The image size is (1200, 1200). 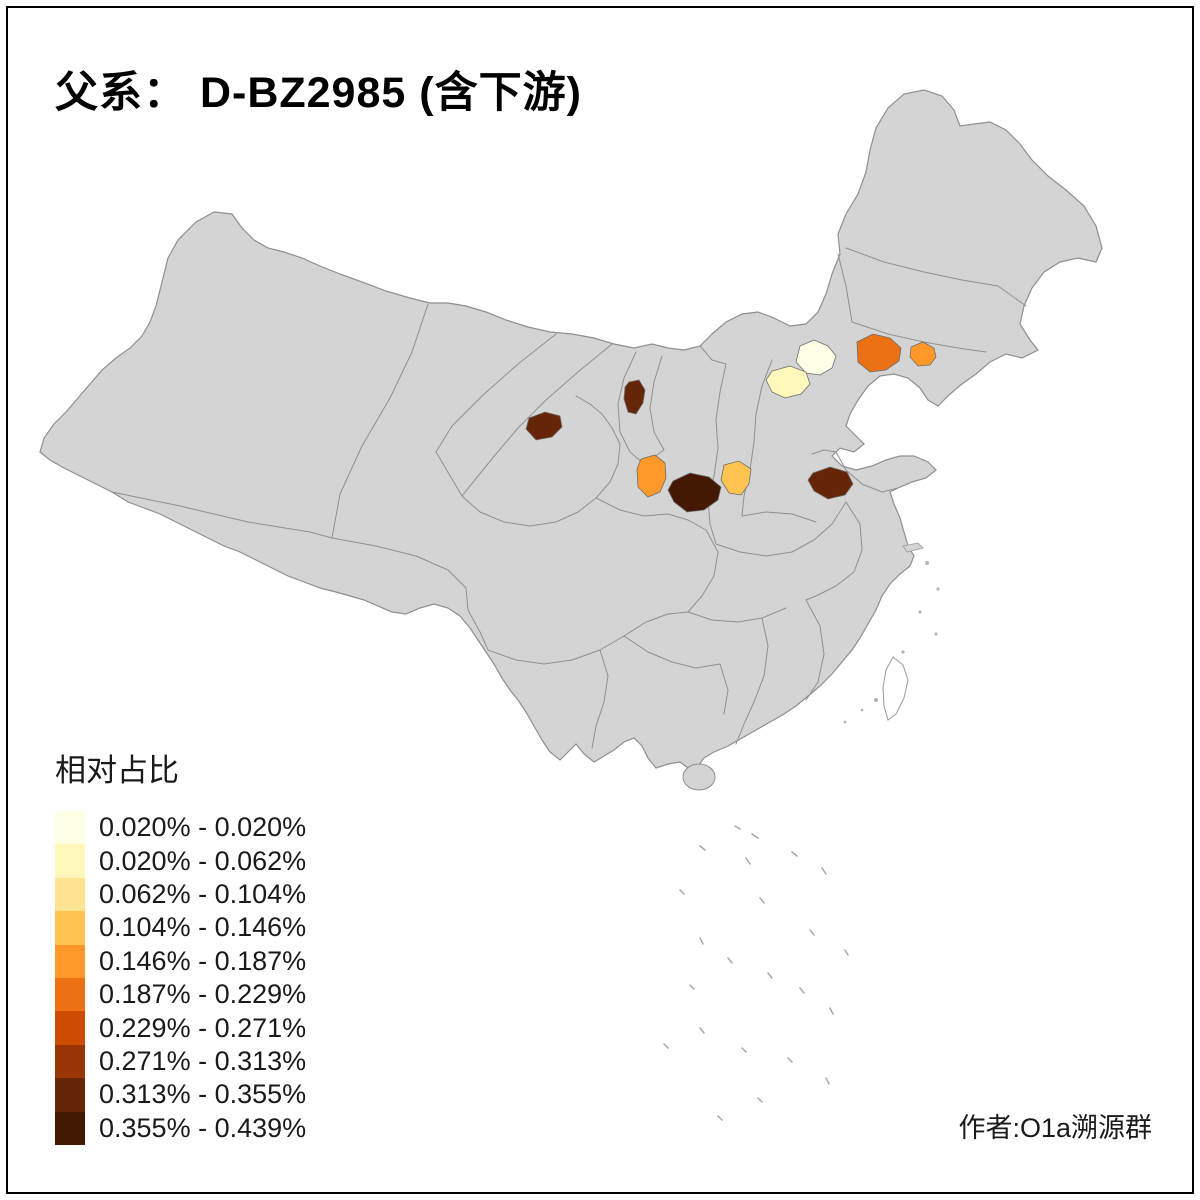 What do you see at coordinates (699, 777) in the screenshot?
I see `hainan-island` at bounding box center [699, 777].